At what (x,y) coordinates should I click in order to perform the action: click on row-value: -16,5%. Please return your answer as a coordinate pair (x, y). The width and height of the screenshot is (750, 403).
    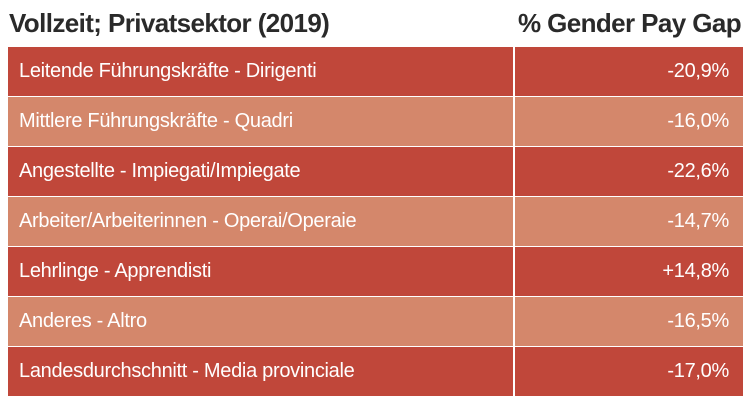
    Looking at the image, I should click on (629, 321).